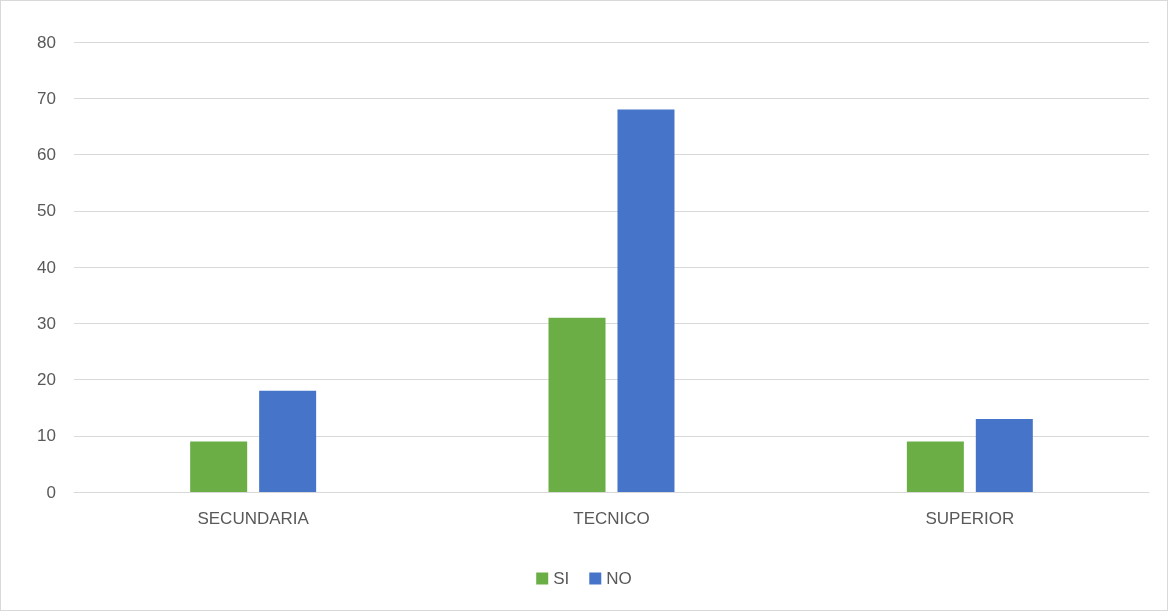 This screenshot has height=611, width=1168. What do you see at coordinates (619, 578) in the screenshot?
I see `legend-label: NO` at bounding box center [619, 578].